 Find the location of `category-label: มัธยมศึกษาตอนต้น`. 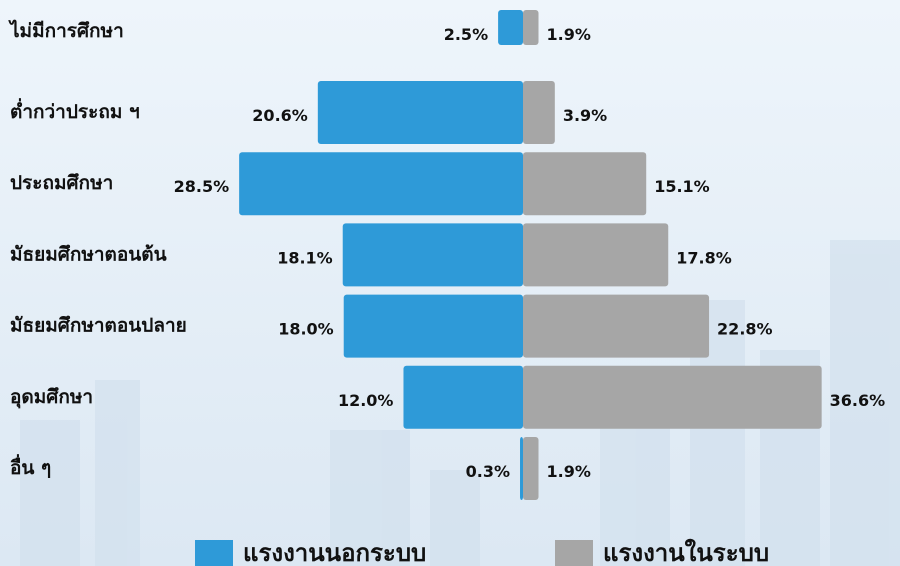

category-label: มัธยมศึกษาตอนต้น is located at coordinates (88, 254).